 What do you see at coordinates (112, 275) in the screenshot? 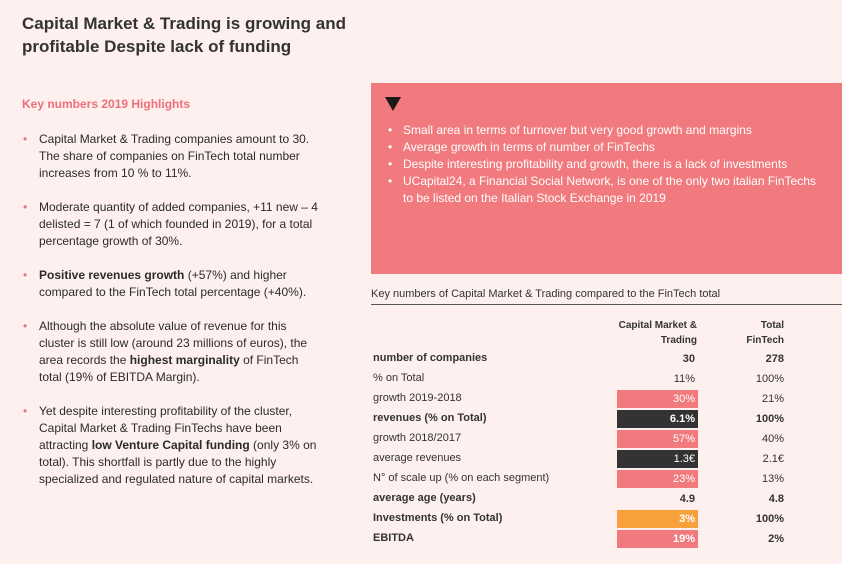
I see `highlight-emphasis: Positive revenues growth` at bounding box center [112, 275].